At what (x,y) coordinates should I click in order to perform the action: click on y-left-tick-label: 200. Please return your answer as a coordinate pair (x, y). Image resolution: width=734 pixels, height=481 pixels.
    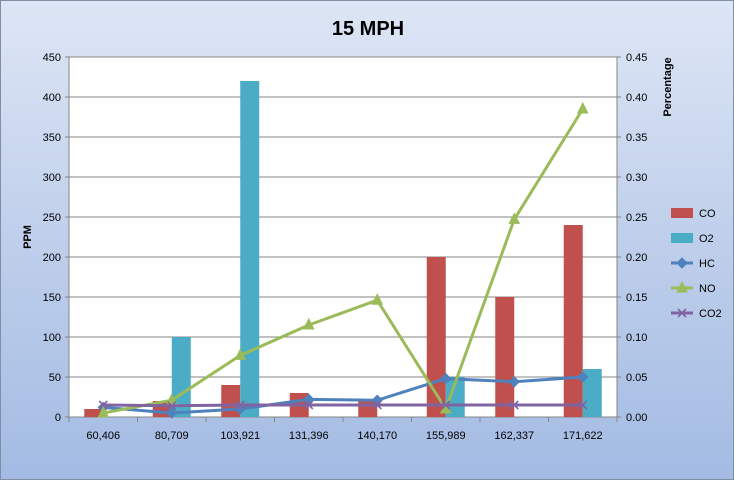
    Looking at the image, I should click on (52, 258).